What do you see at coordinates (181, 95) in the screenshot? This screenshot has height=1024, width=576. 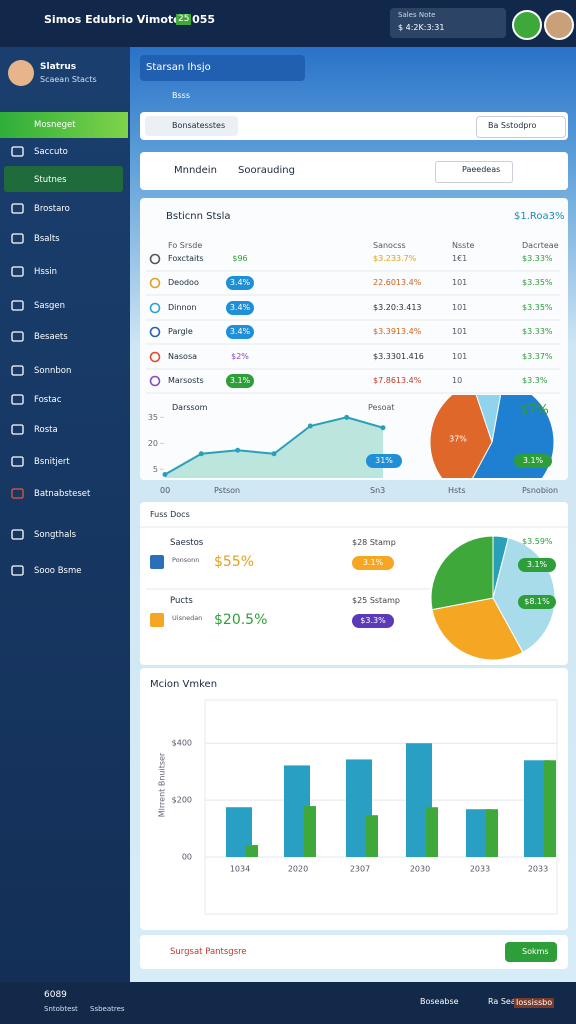 I see `topbar-tab: Bsss` at bounding box center [181, 95].